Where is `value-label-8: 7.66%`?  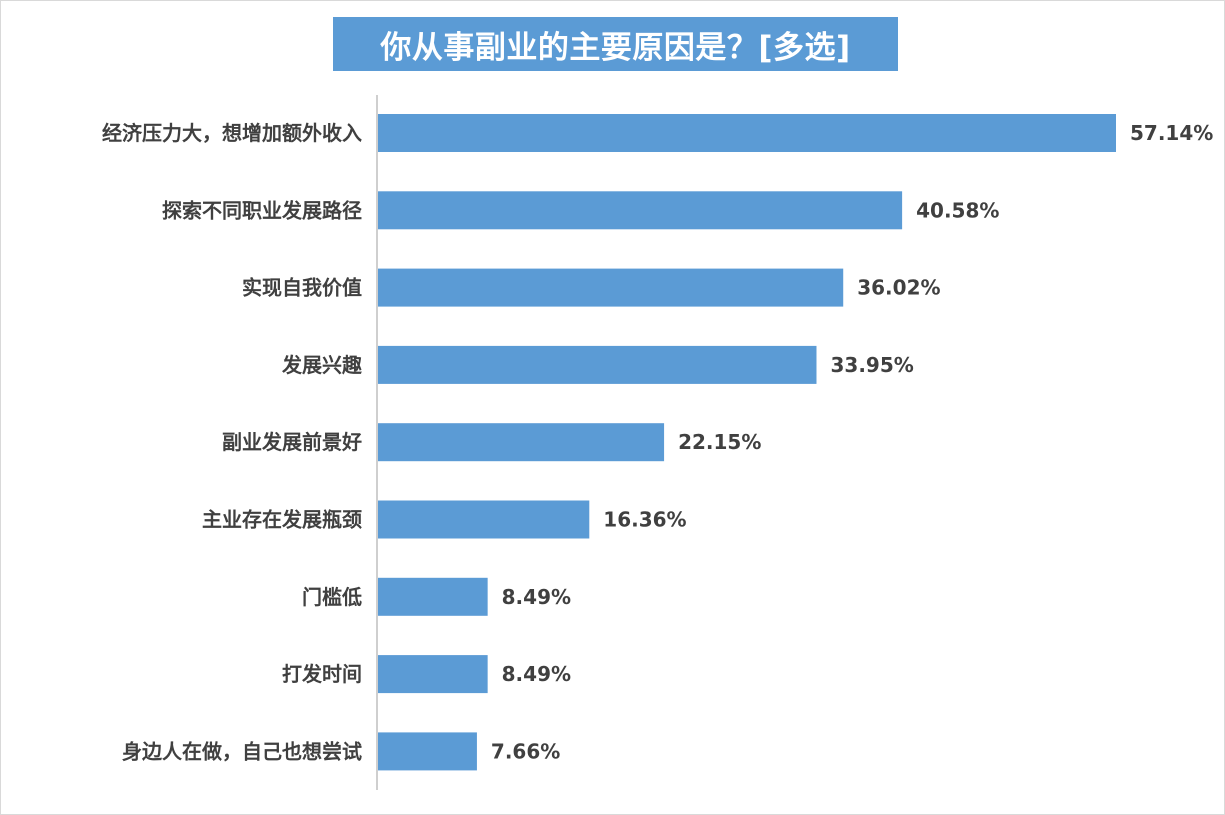 value-label-8: 7.66% is located at coordinates (525, 751).